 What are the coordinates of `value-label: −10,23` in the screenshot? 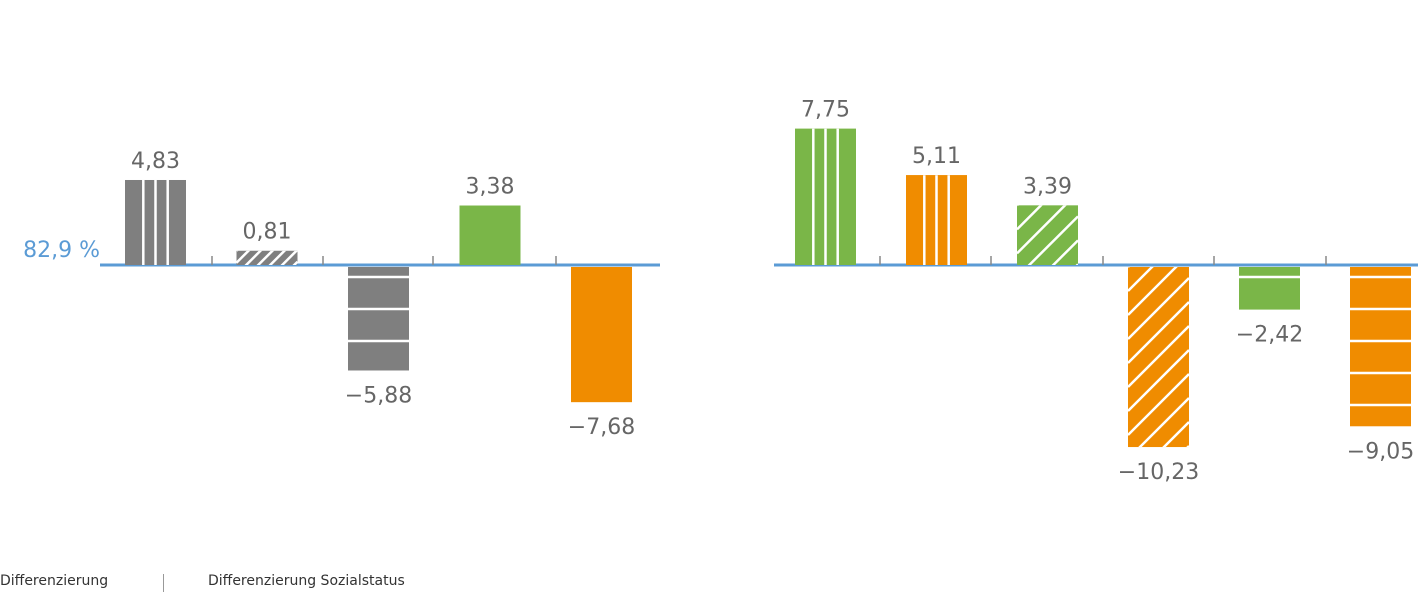 It's located at (1158, 472).